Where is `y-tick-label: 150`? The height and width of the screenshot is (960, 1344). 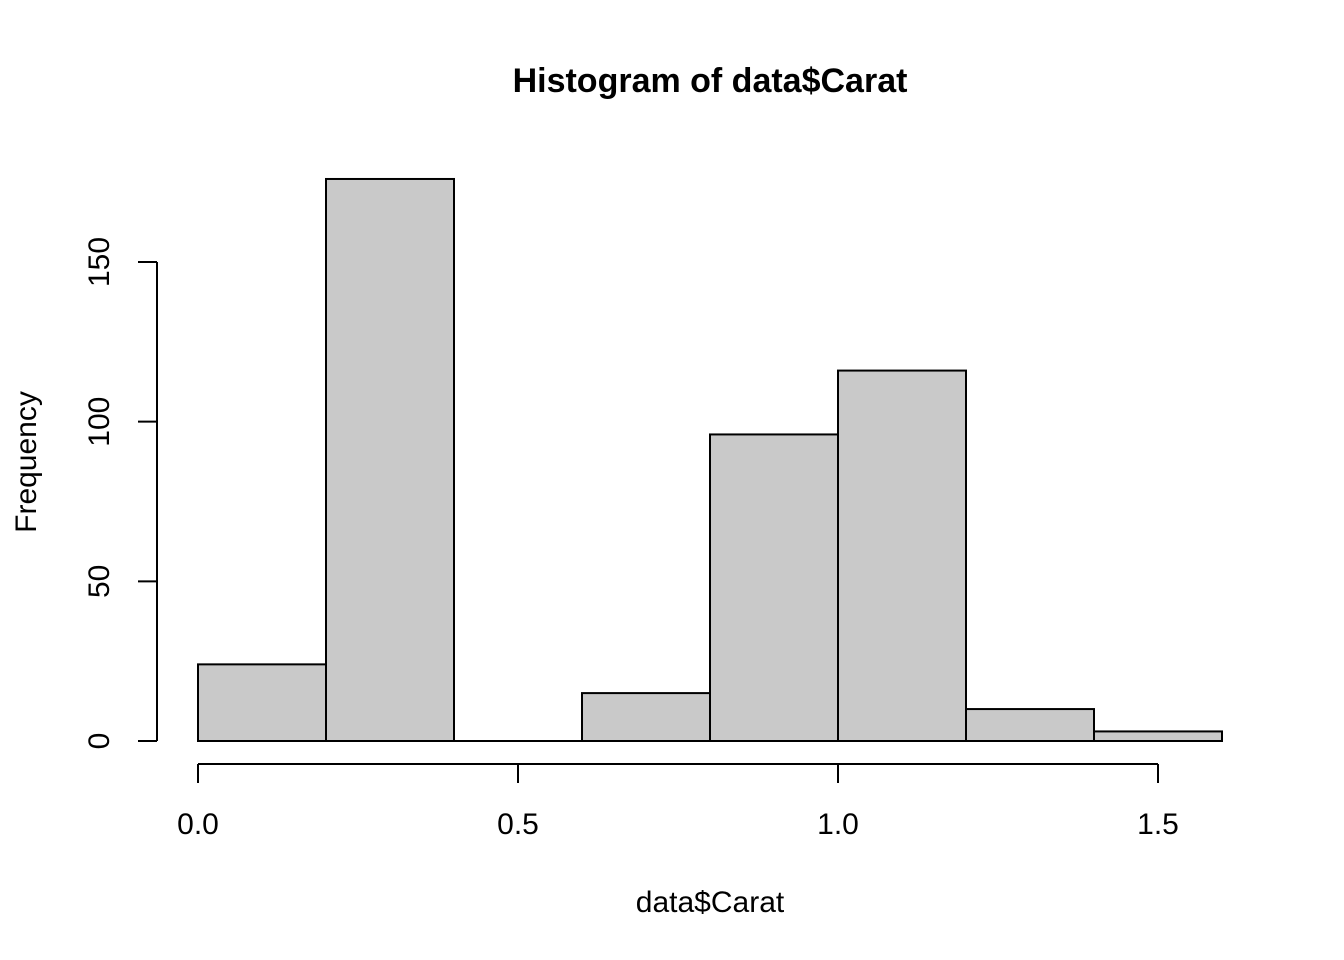
y-tick-label: 150 is located at coordinates (99, 262).